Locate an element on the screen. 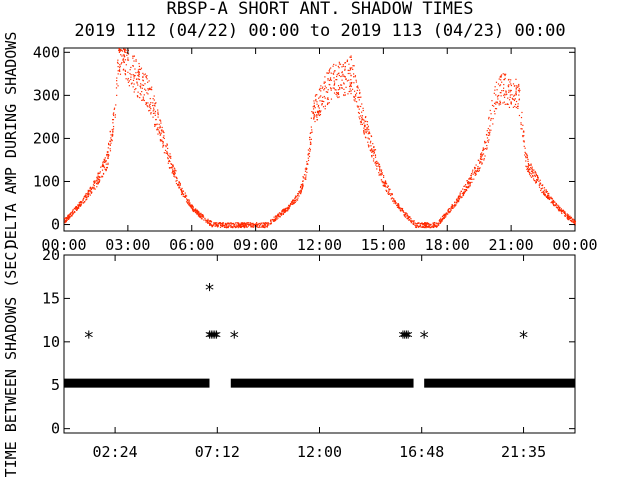  time-between-point: * is located at coordinates (211, 338).